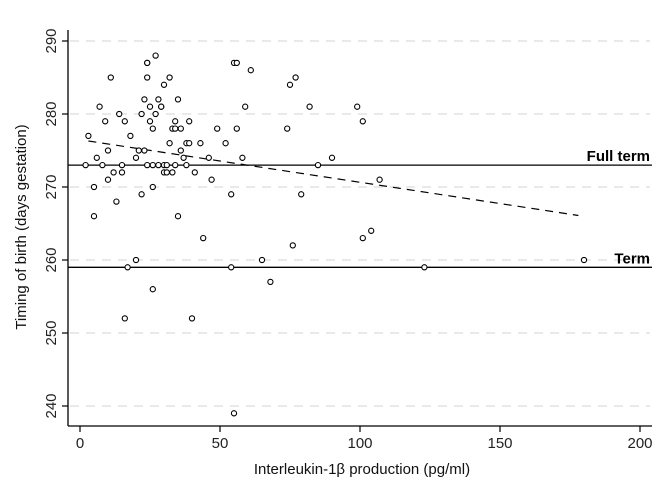 This screenshot has height=482, width=666. What do you see at coordinates (499, 443) in the screenshot?
I see `x-tick-label-150: 150` at bounding box center [499, 443].